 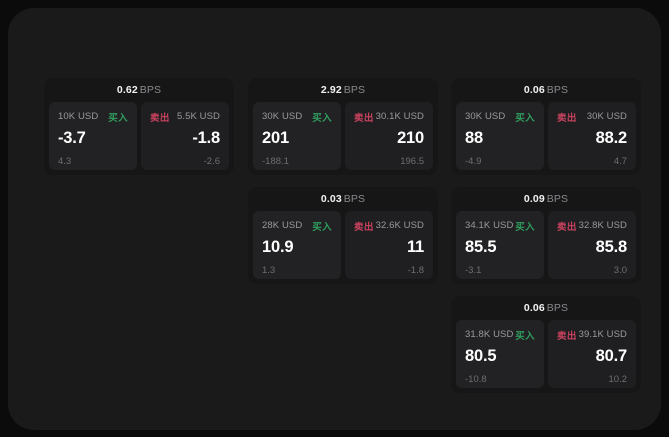 I want to click on bid-panel-top: 31.8K USD 买入, so click(x=500, y=335).